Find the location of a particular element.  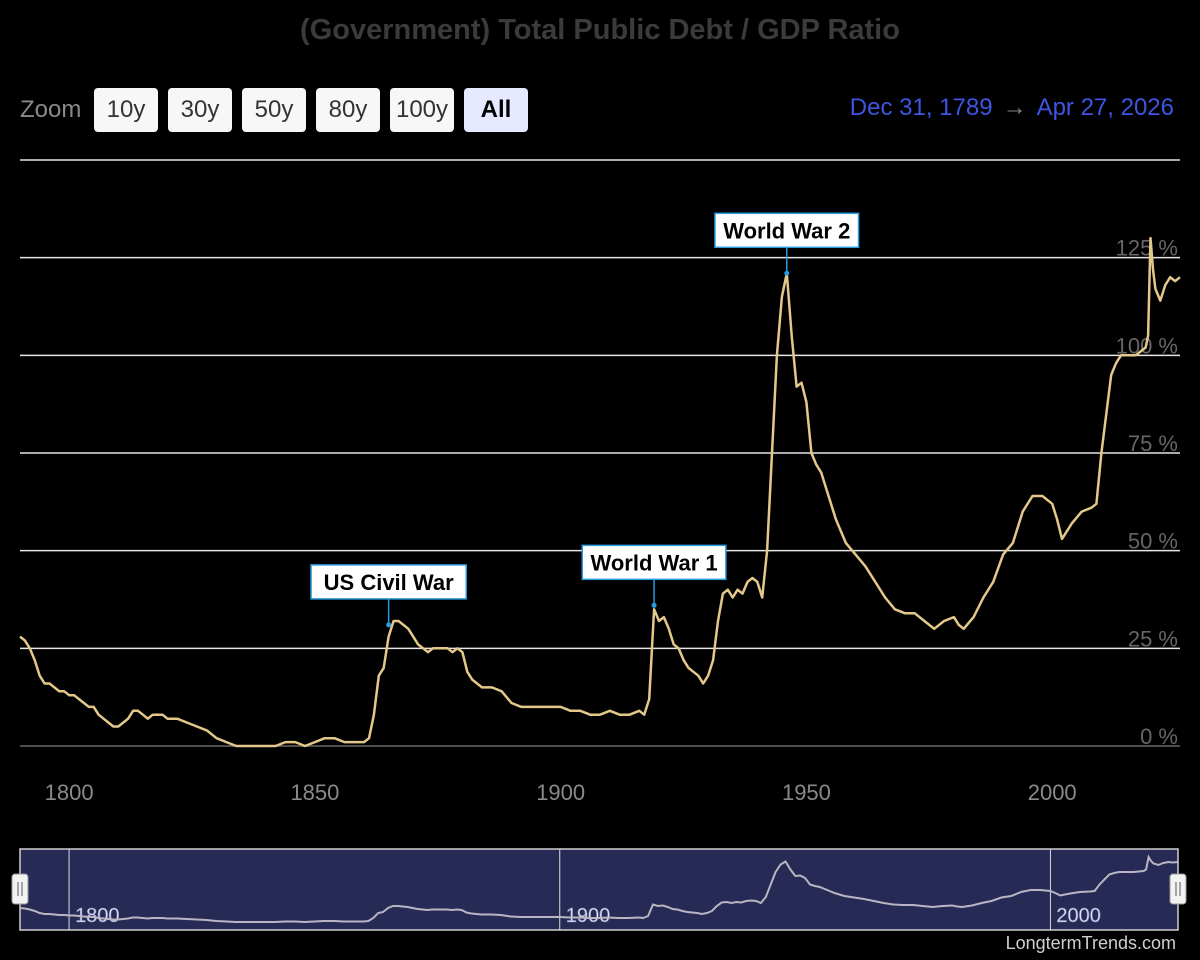

y-tick-label: 75 % is located at coordinates (1153, 443).